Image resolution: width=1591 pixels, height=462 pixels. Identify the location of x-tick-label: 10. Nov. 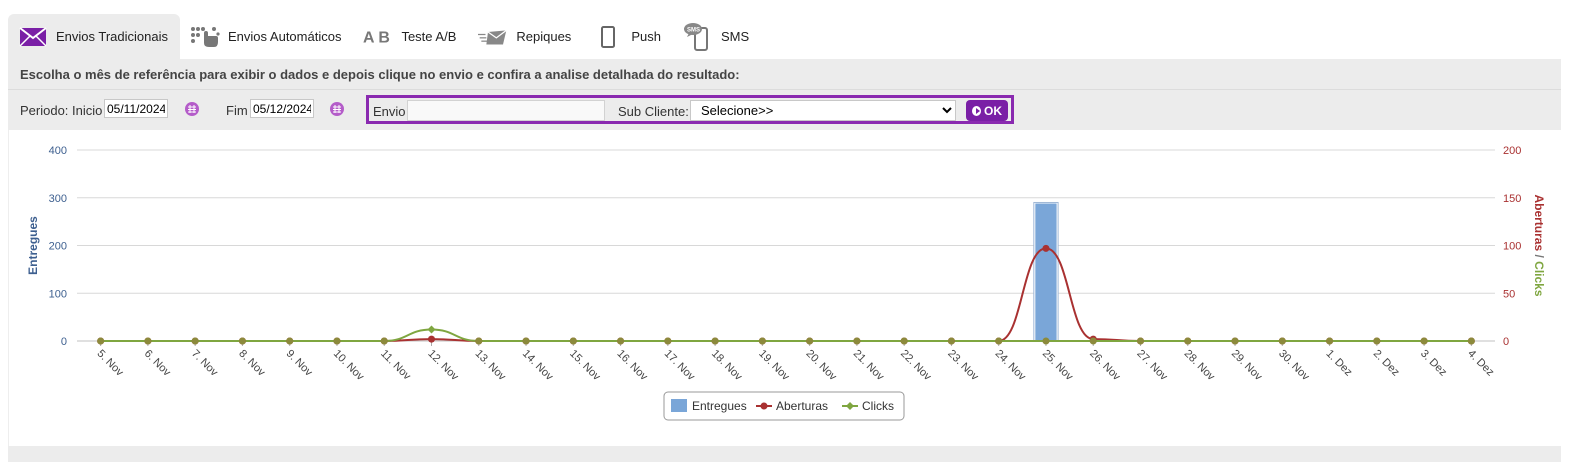
(349, 366).